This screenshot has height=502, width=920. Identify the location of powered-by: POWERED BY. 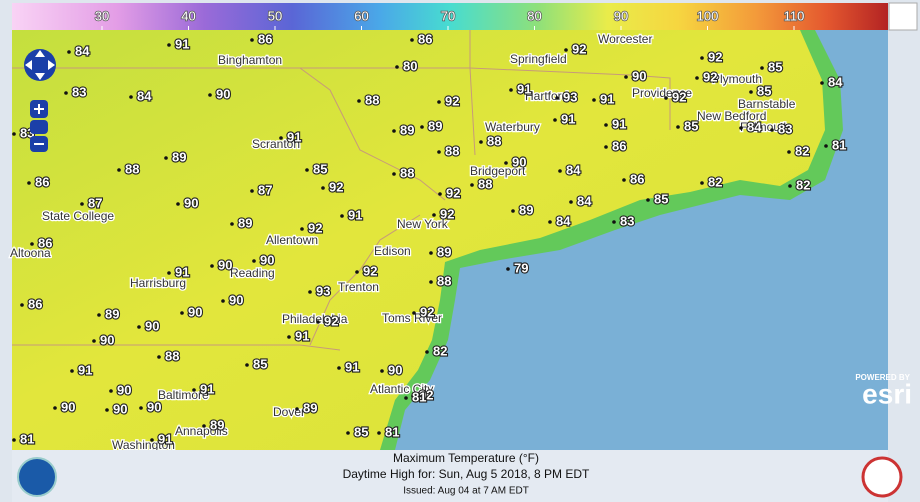
(882, 377).